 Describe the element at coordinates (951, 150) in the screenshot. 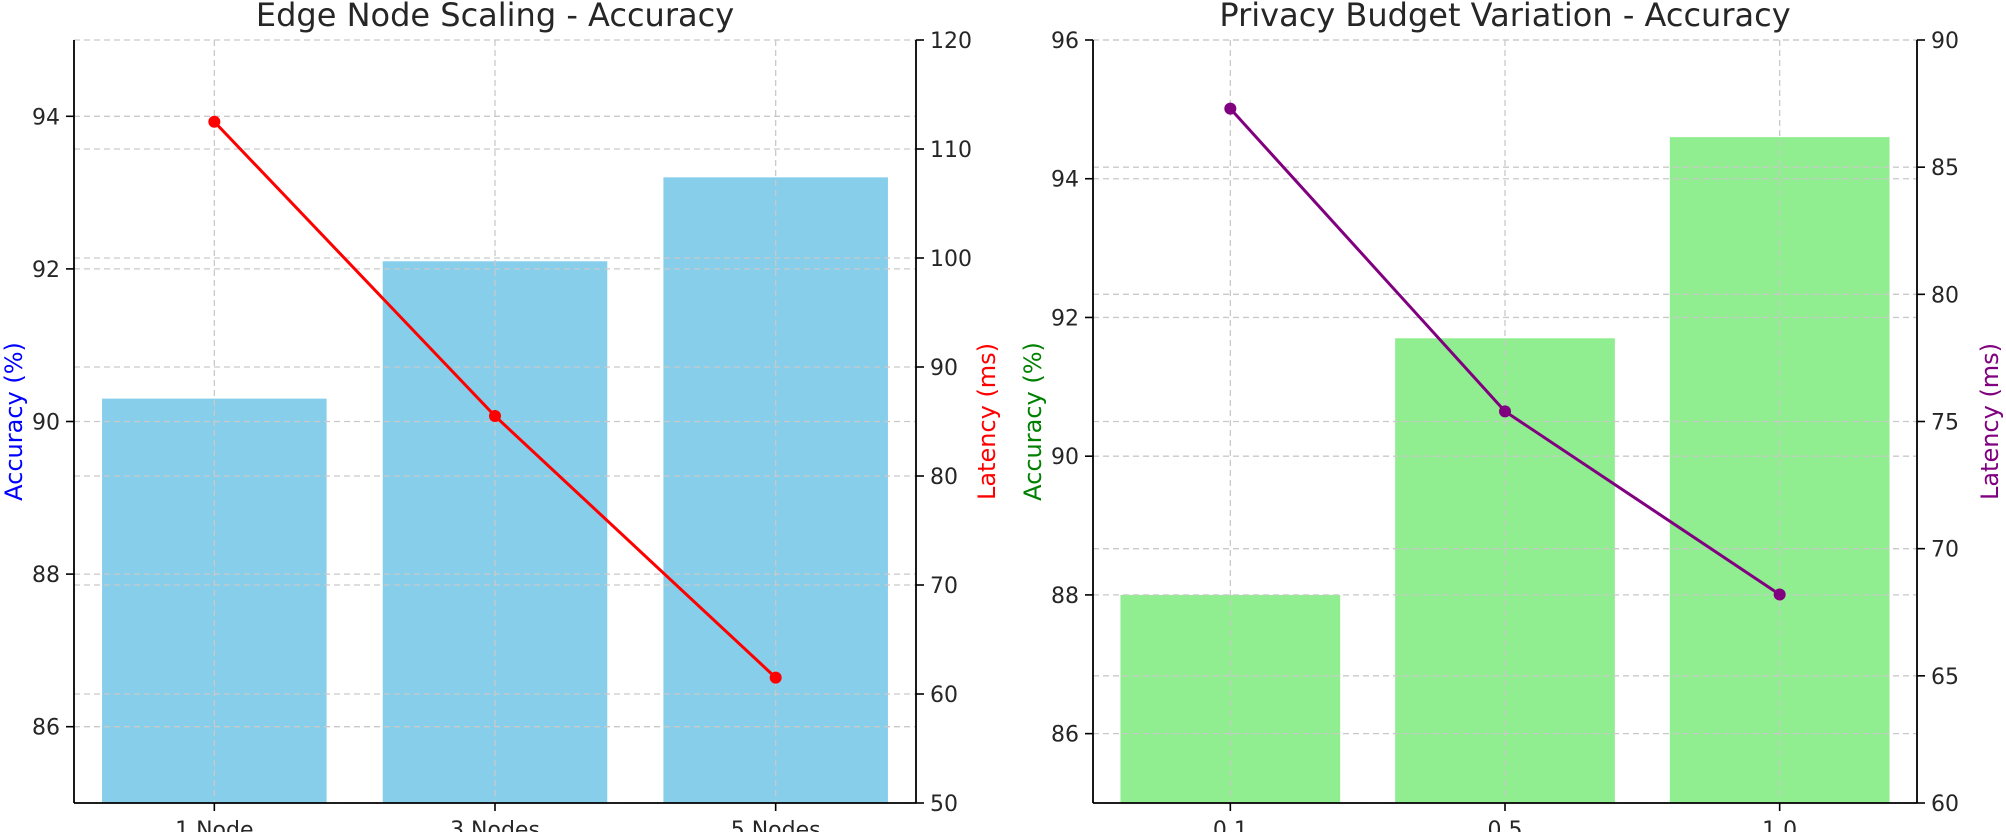

I see `y2-tick-label-7: 110` at that location.